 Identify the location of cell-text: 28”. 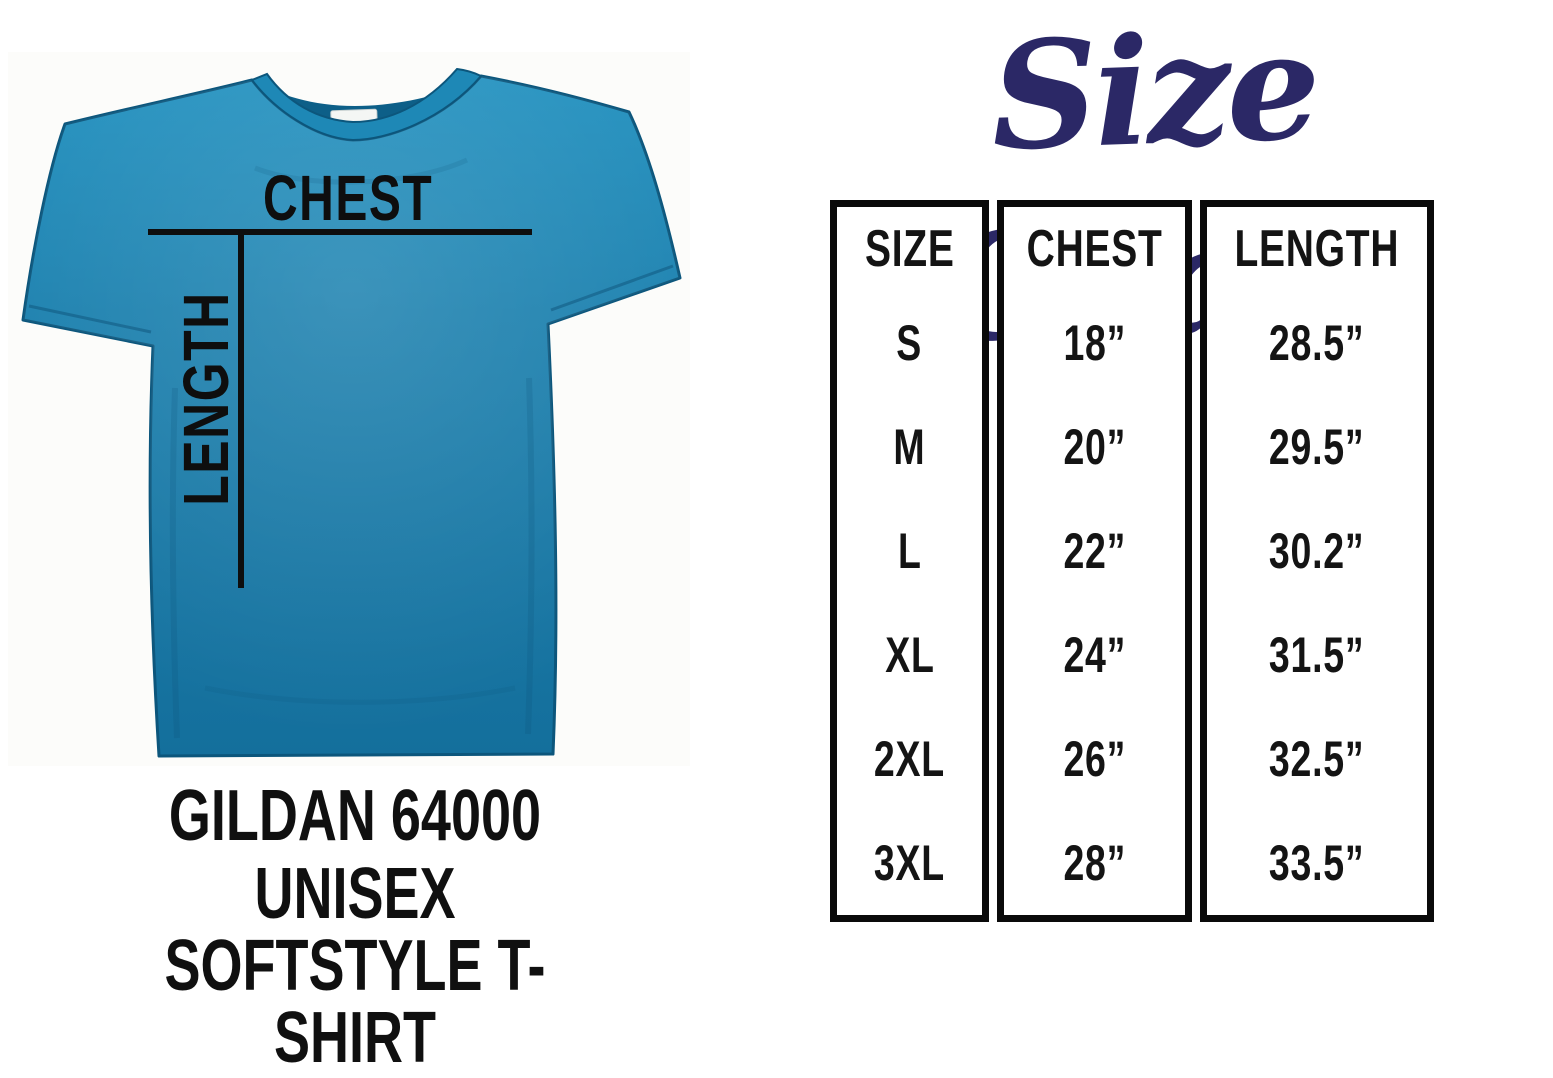
(1094, 863).